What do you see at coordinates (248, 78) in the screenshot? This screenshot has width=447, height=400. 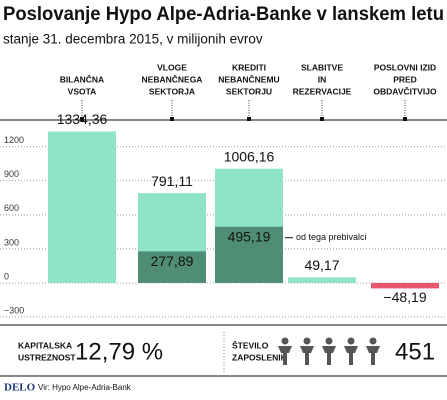 I see `category-label: NEBANČNEMU` at bounding box center [248, 78].